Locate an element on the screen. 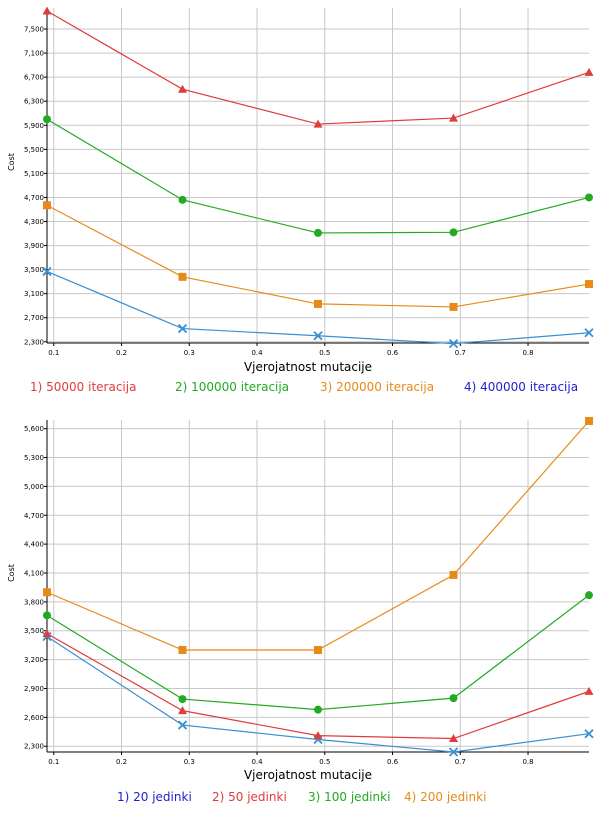 The width and height of the screenshot is (604, 822). y-tick-label: 2,600 is located at coordinates (34, 718).